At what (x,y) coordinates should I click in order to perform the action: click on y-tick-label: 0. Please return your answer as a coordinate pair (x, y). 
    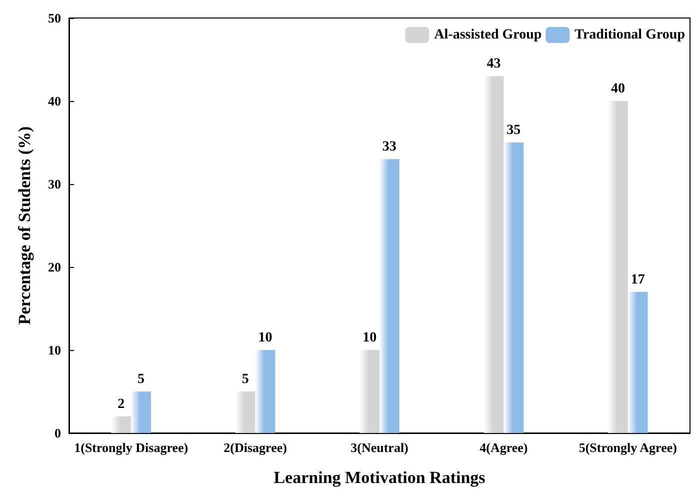
    Looking at the image, I should click on (57, 433).